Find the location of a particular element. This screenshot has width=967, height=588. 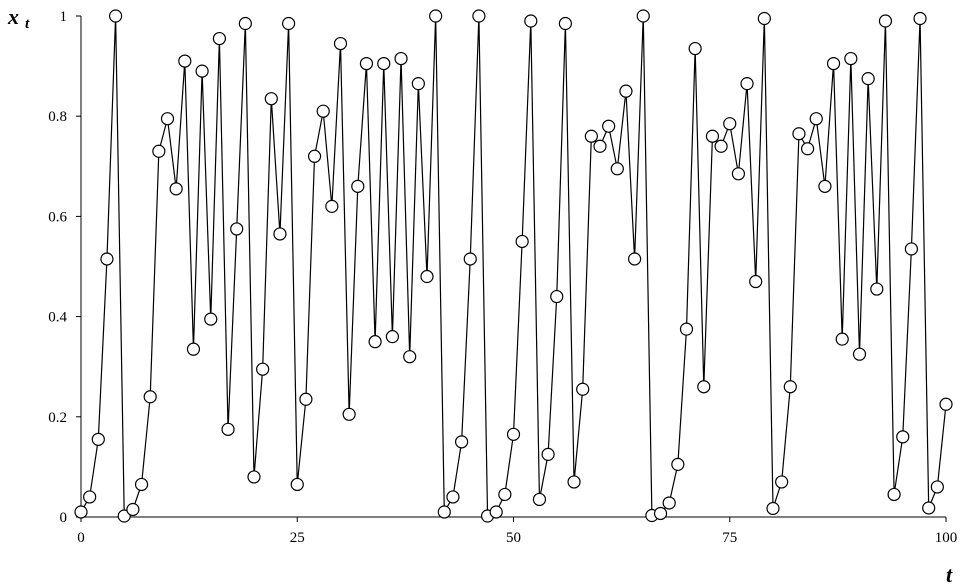

y-ticks: 0 0.2 0.4 0.6 0.8 1 is located at coordinates (64, 267).